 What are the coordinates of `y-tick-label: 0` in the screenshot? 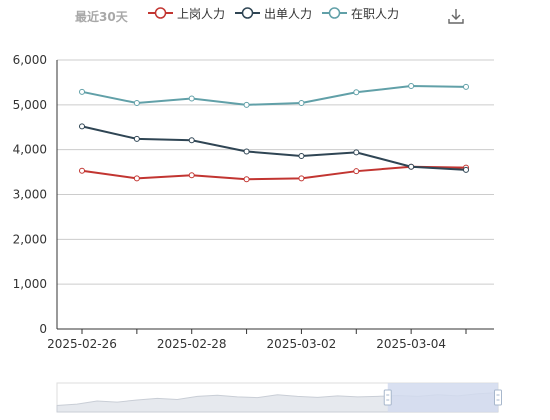 It's located at (43, 329).